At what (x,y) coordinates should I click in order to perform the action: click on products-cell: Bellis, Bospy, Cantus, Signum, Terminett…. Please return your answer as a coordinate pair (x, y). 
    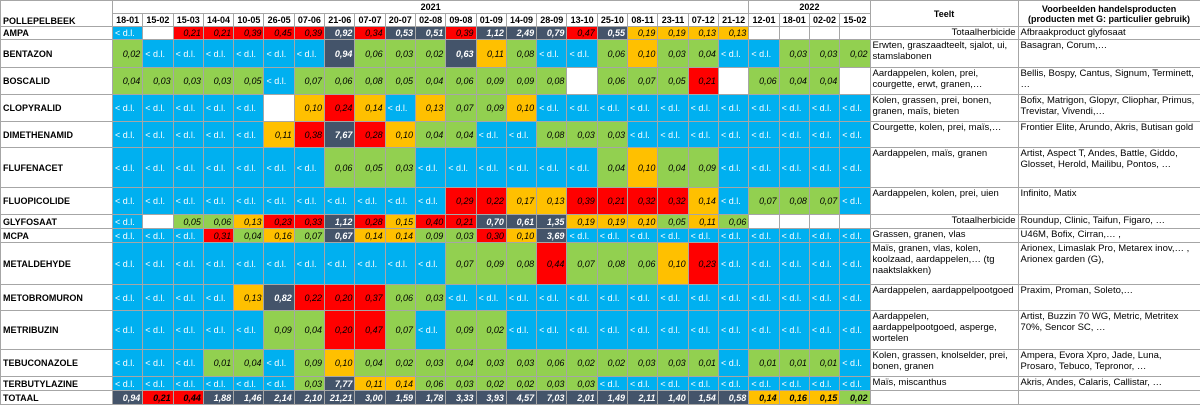
    Looking at the image, I should click on (1108, 81).